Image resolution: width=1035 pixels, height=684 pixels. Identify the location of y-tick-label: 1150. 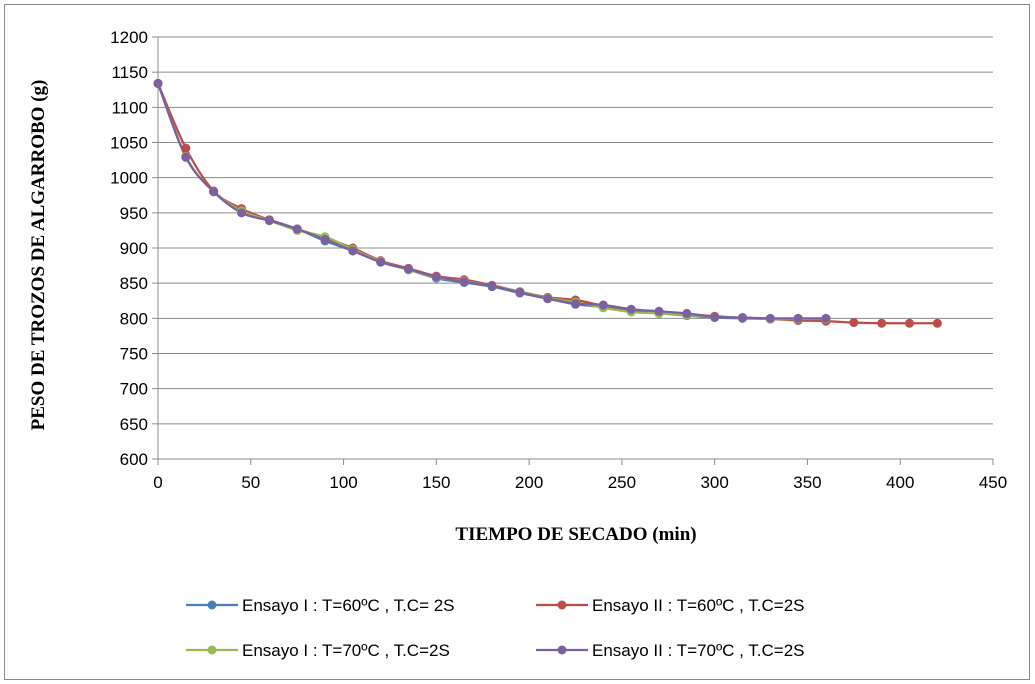
(129, 72).